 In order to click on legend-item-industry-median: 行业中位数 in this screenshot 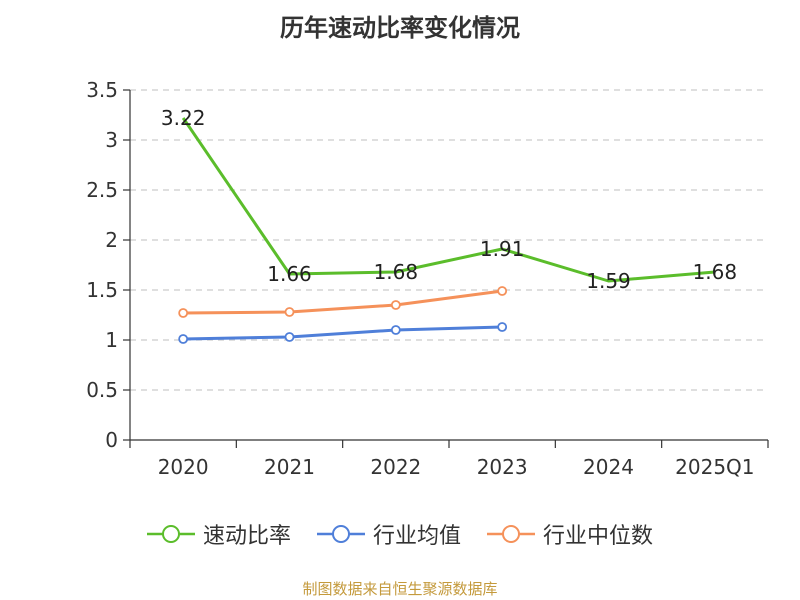, I will do `click(570, 534)`.